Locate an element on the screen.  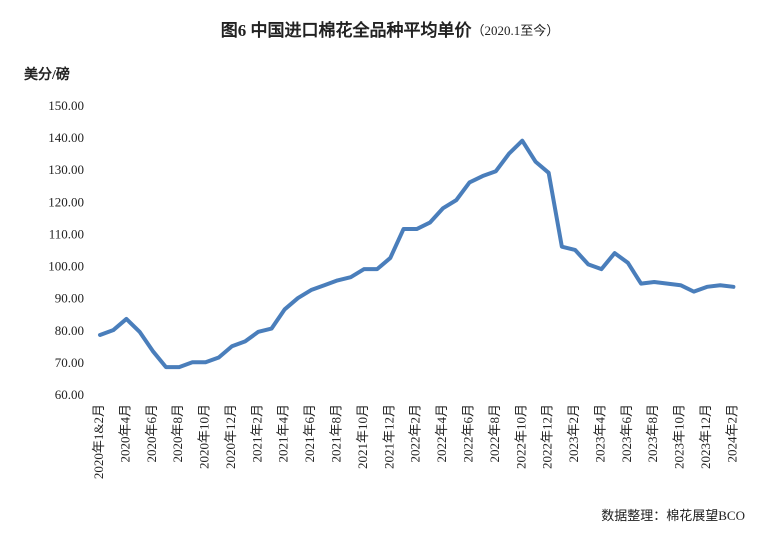
x-tick-label: 2022年12月 is located at coordinates (547, 436).